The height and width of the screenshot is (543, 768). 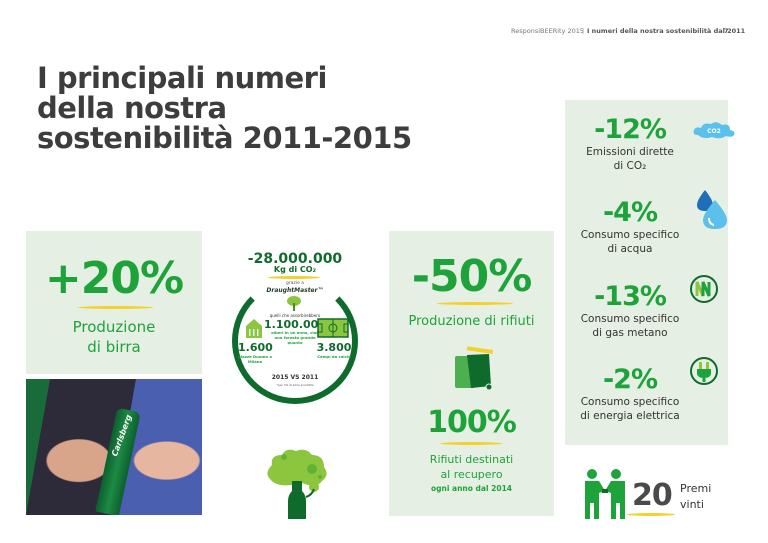 I want to click on co2-saved-value: -28.000.000, so click(x=295, y=259).